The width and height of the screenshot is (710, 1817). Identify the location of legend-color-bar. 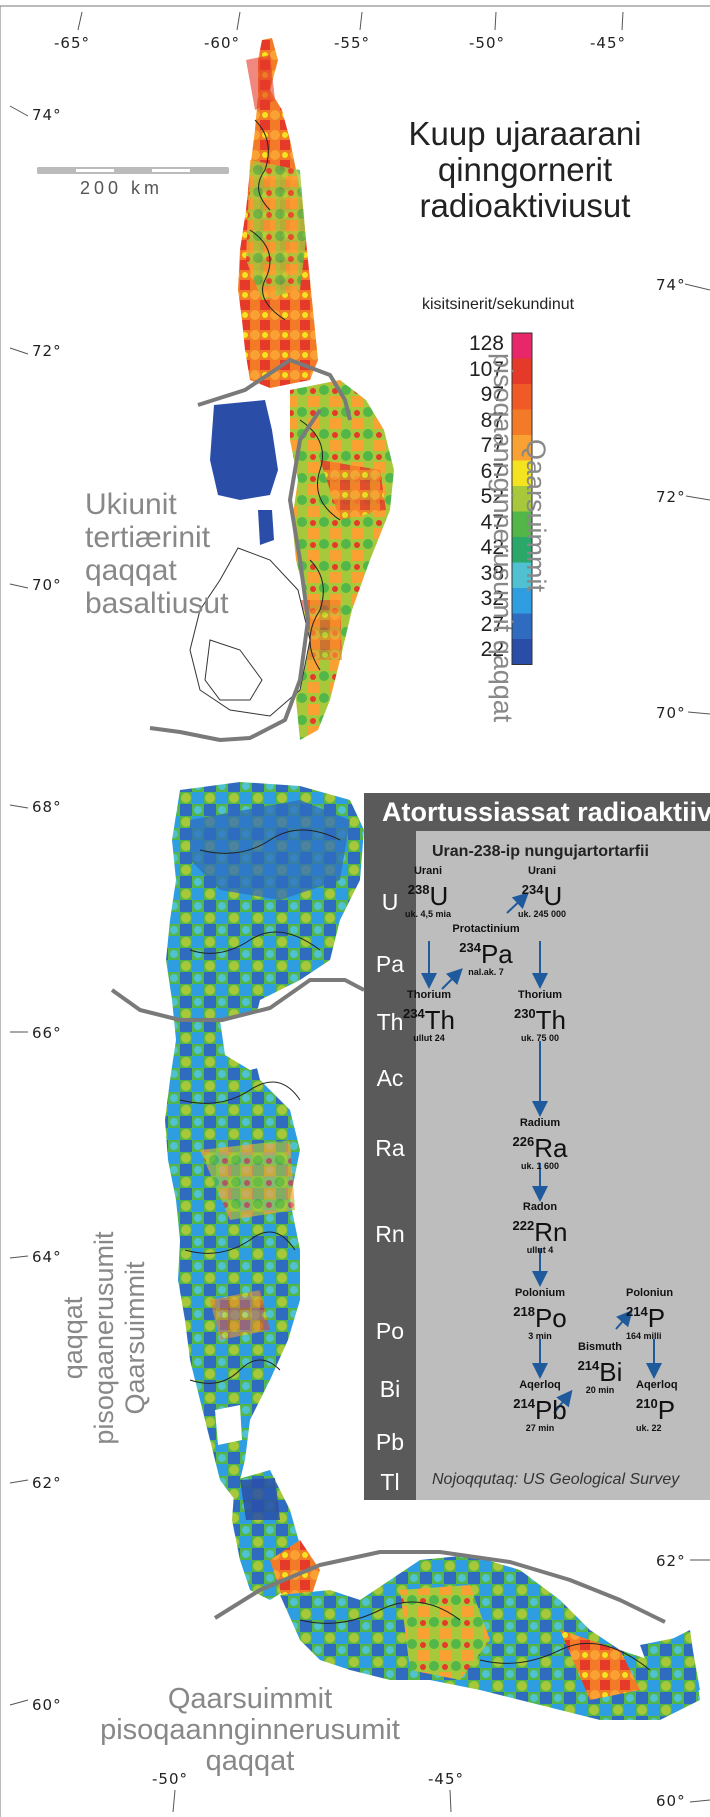
(522, 498).